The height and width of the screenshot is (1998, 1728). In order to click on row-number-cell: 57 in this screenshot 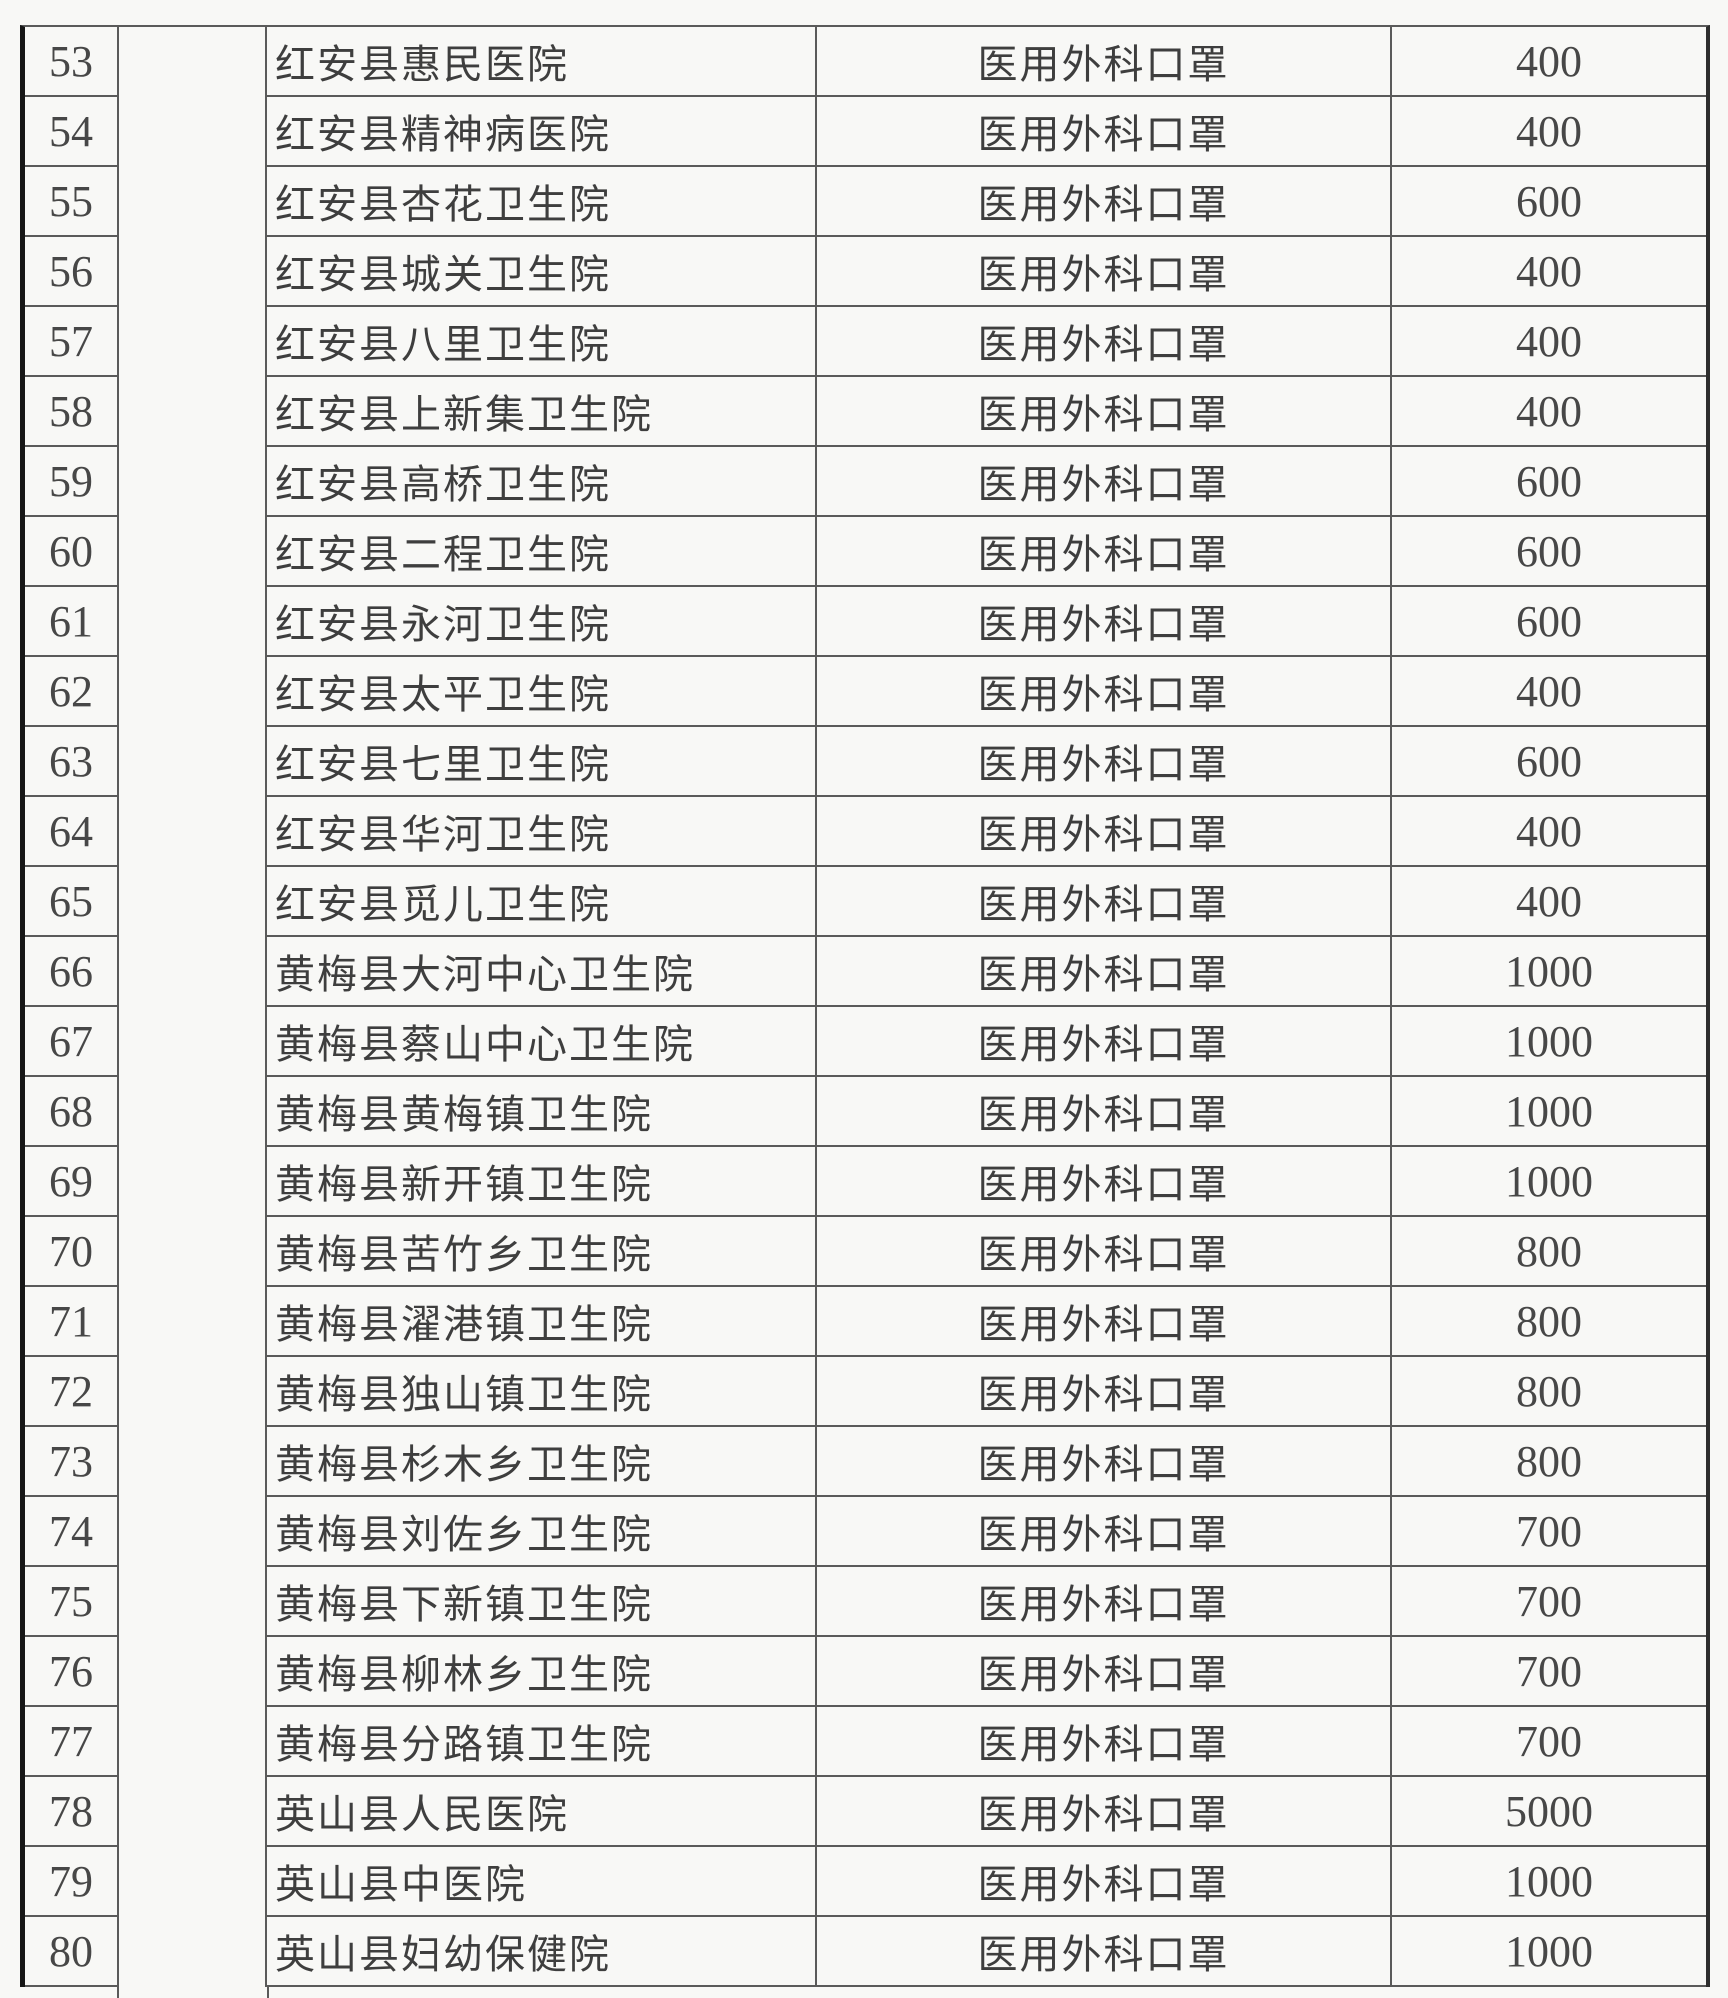, I will do `click(72, 342)`.